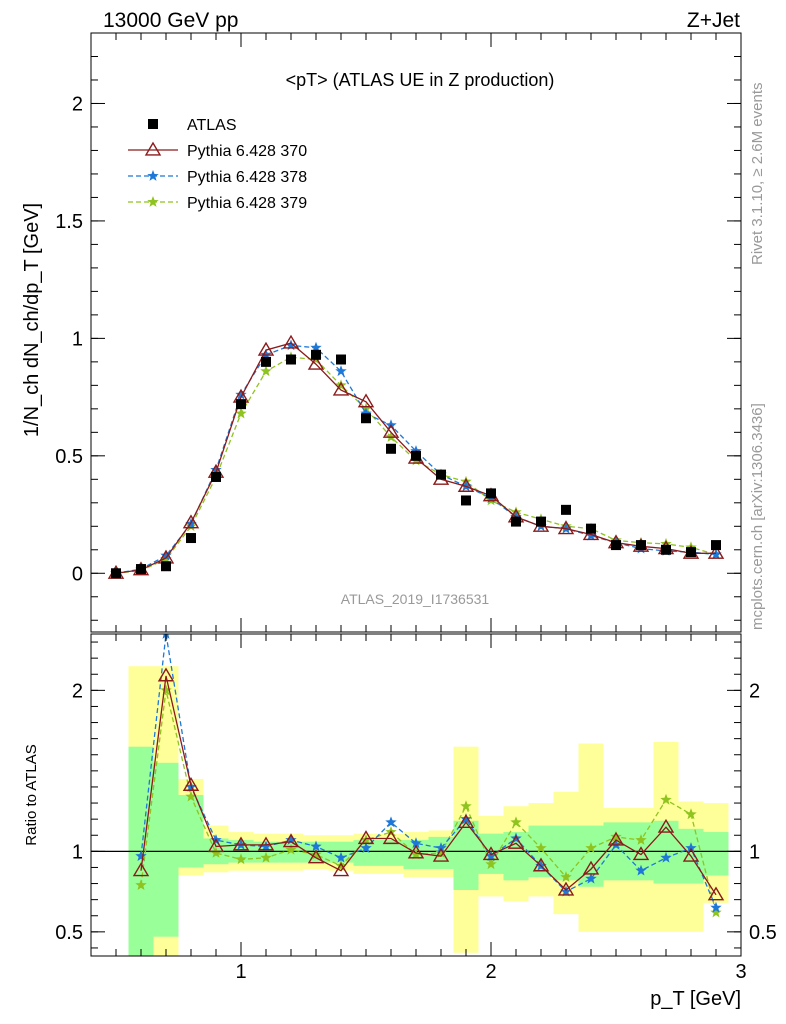 The image size is (786, 1024). I want to click on ratio-y-tick-label: 2, so click(77, 691).